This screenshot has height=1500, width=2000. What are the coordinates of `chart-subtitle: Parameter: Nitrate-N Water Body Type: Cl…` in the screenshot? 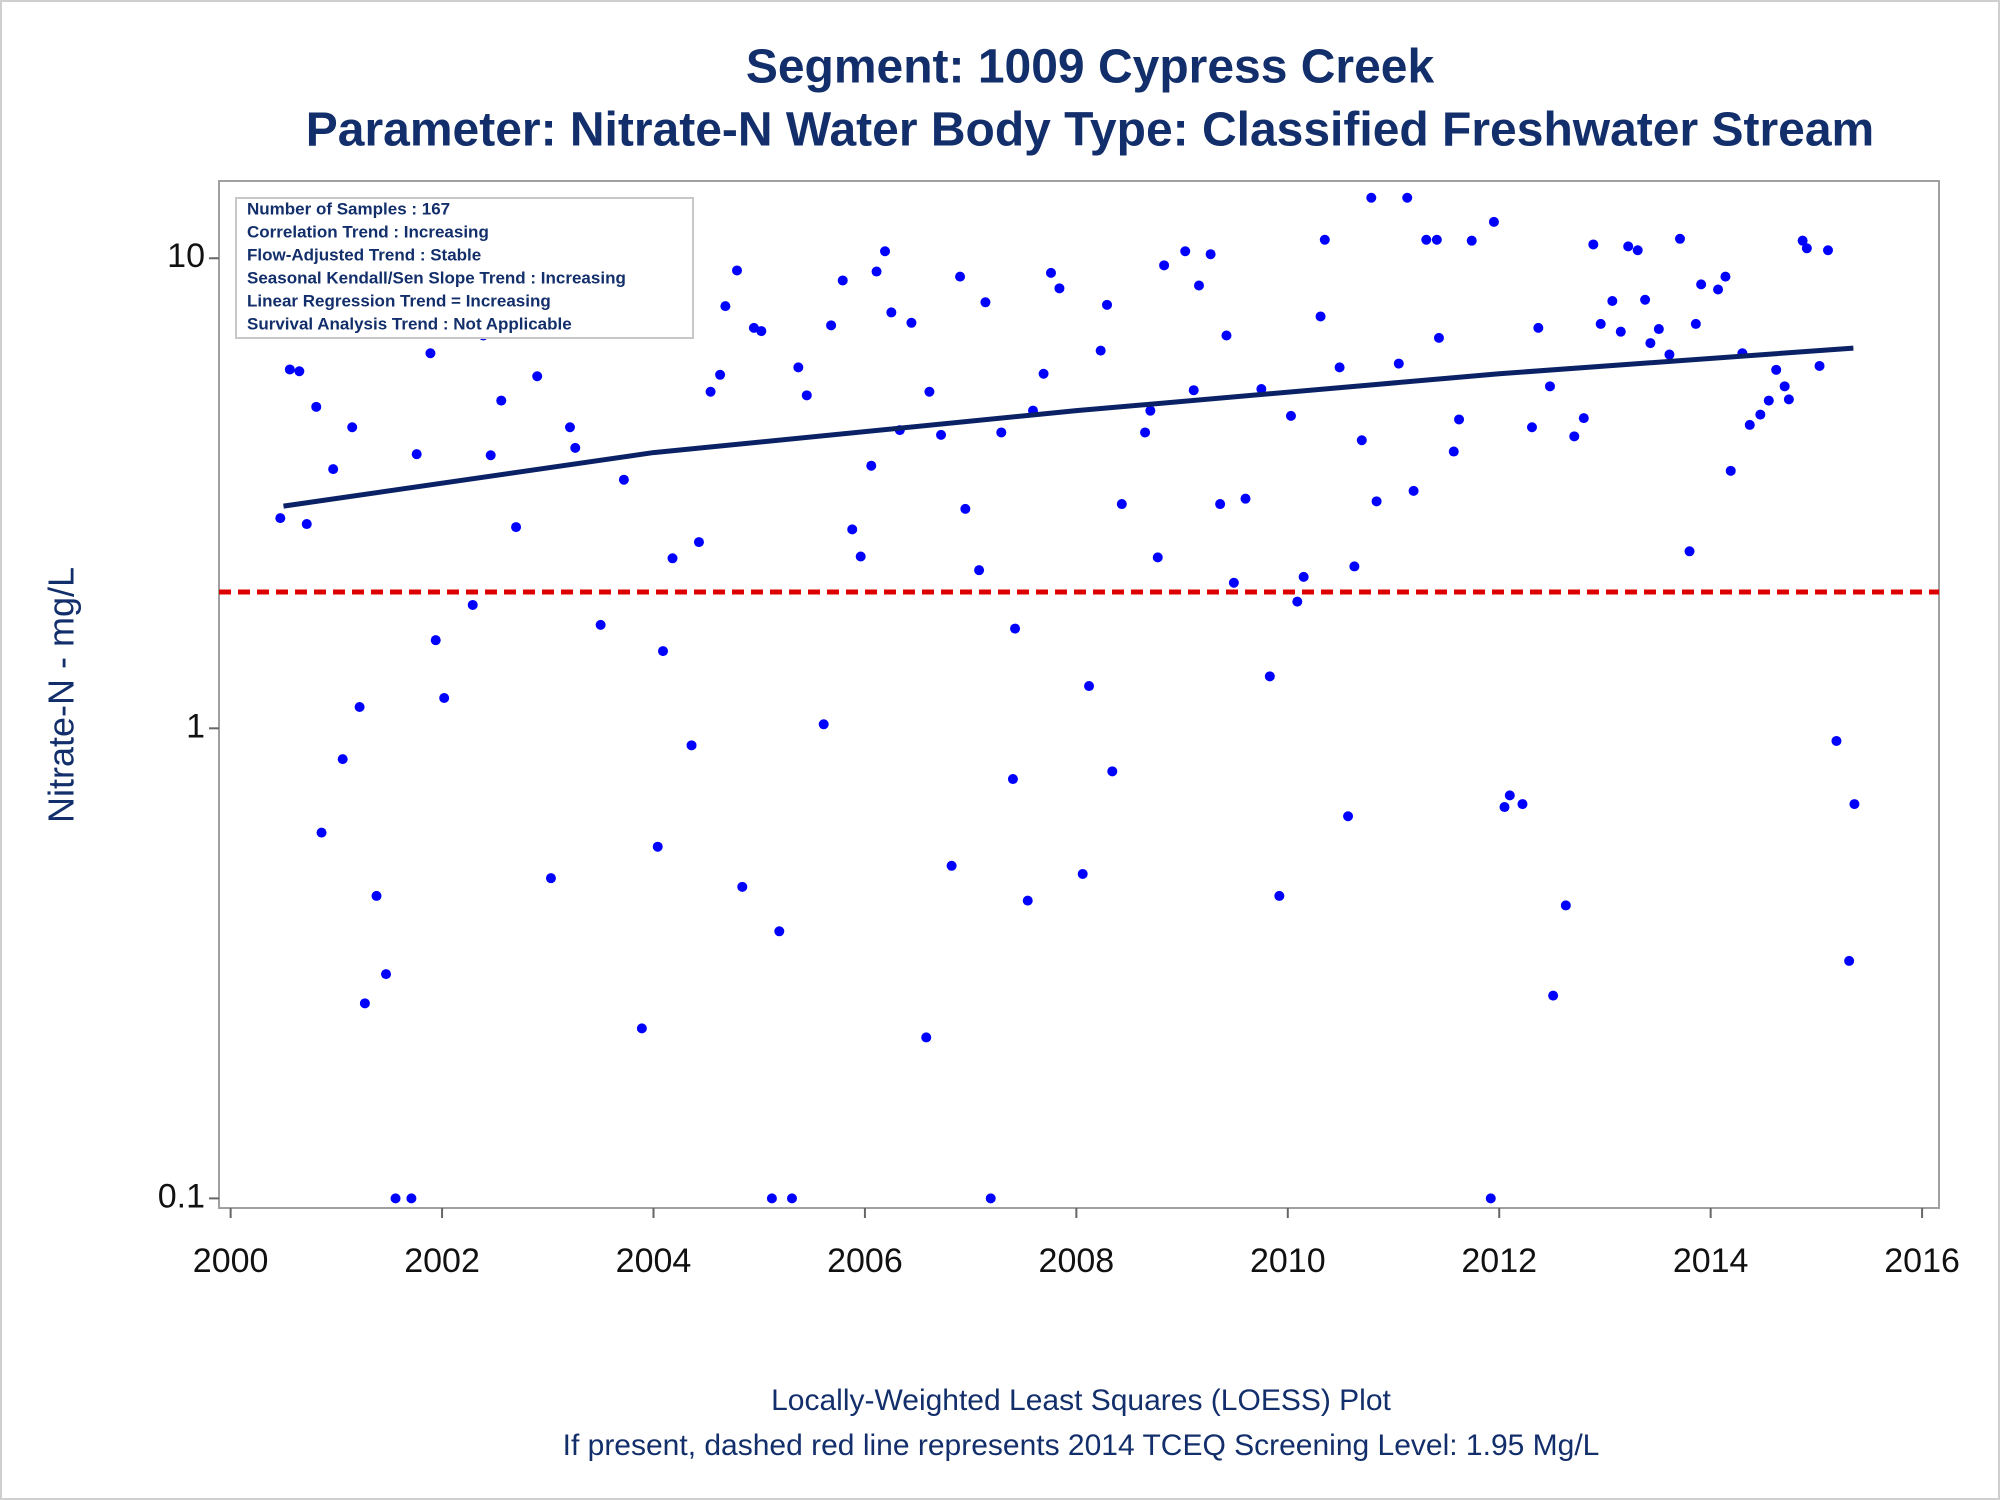 It's located at (1090, 130).